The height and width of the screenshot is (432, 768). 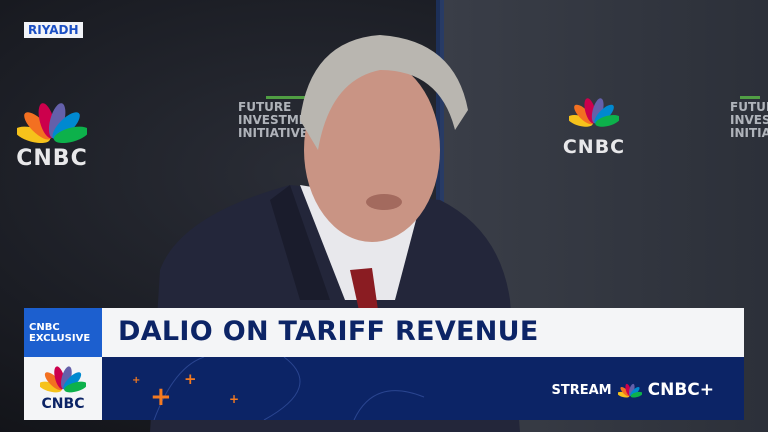 What do you see at coordinates (273, 133) in the screenshot?
I see `fii-line: INITIATIVE` at bounding box center [273, 133].